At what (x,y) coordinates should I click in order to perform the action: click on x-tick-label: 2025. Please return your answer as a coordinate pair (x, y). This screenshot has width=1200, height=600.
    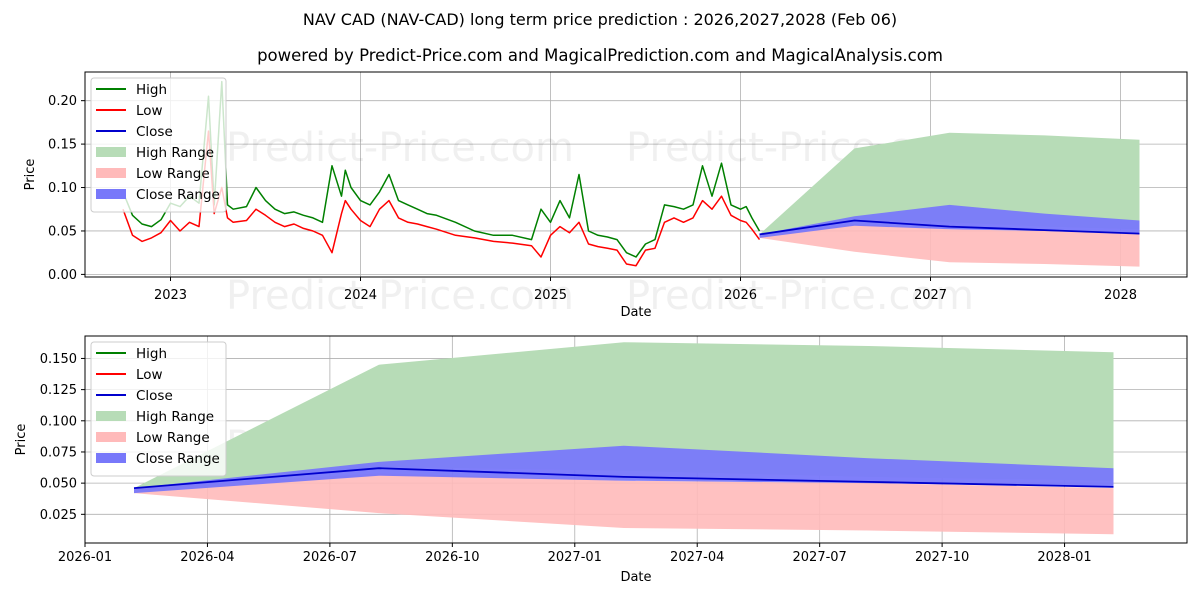
    Looking at the image, I should click on (550, 295).